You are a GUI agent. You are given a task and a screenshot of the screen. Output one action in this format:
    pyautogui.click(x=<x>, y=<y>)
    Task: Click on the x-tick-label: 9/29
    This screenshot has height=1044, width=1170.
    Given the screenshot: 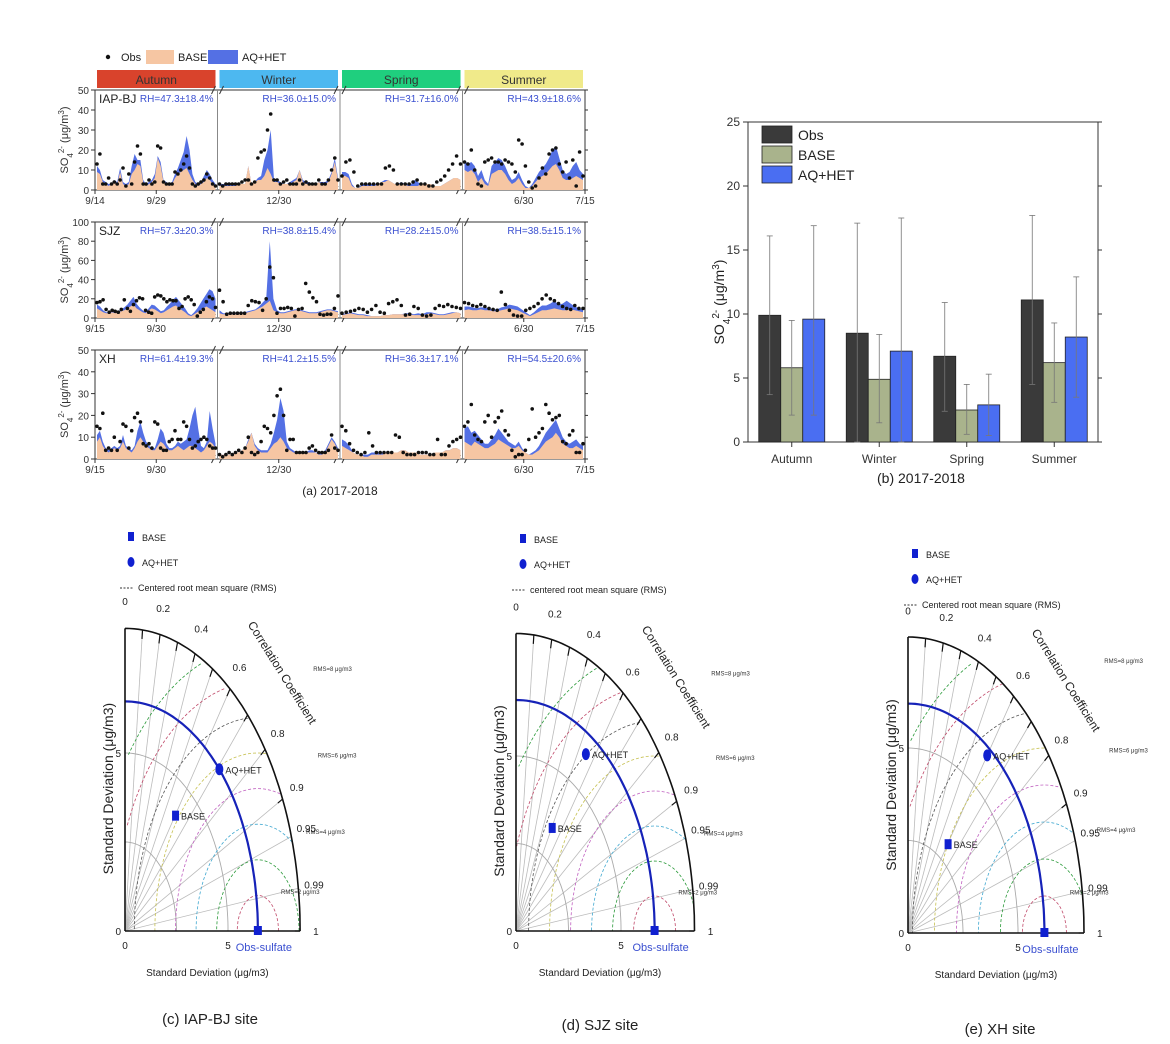 What is the action you would take?
    pyautogui.click(x=157, y=201)
    